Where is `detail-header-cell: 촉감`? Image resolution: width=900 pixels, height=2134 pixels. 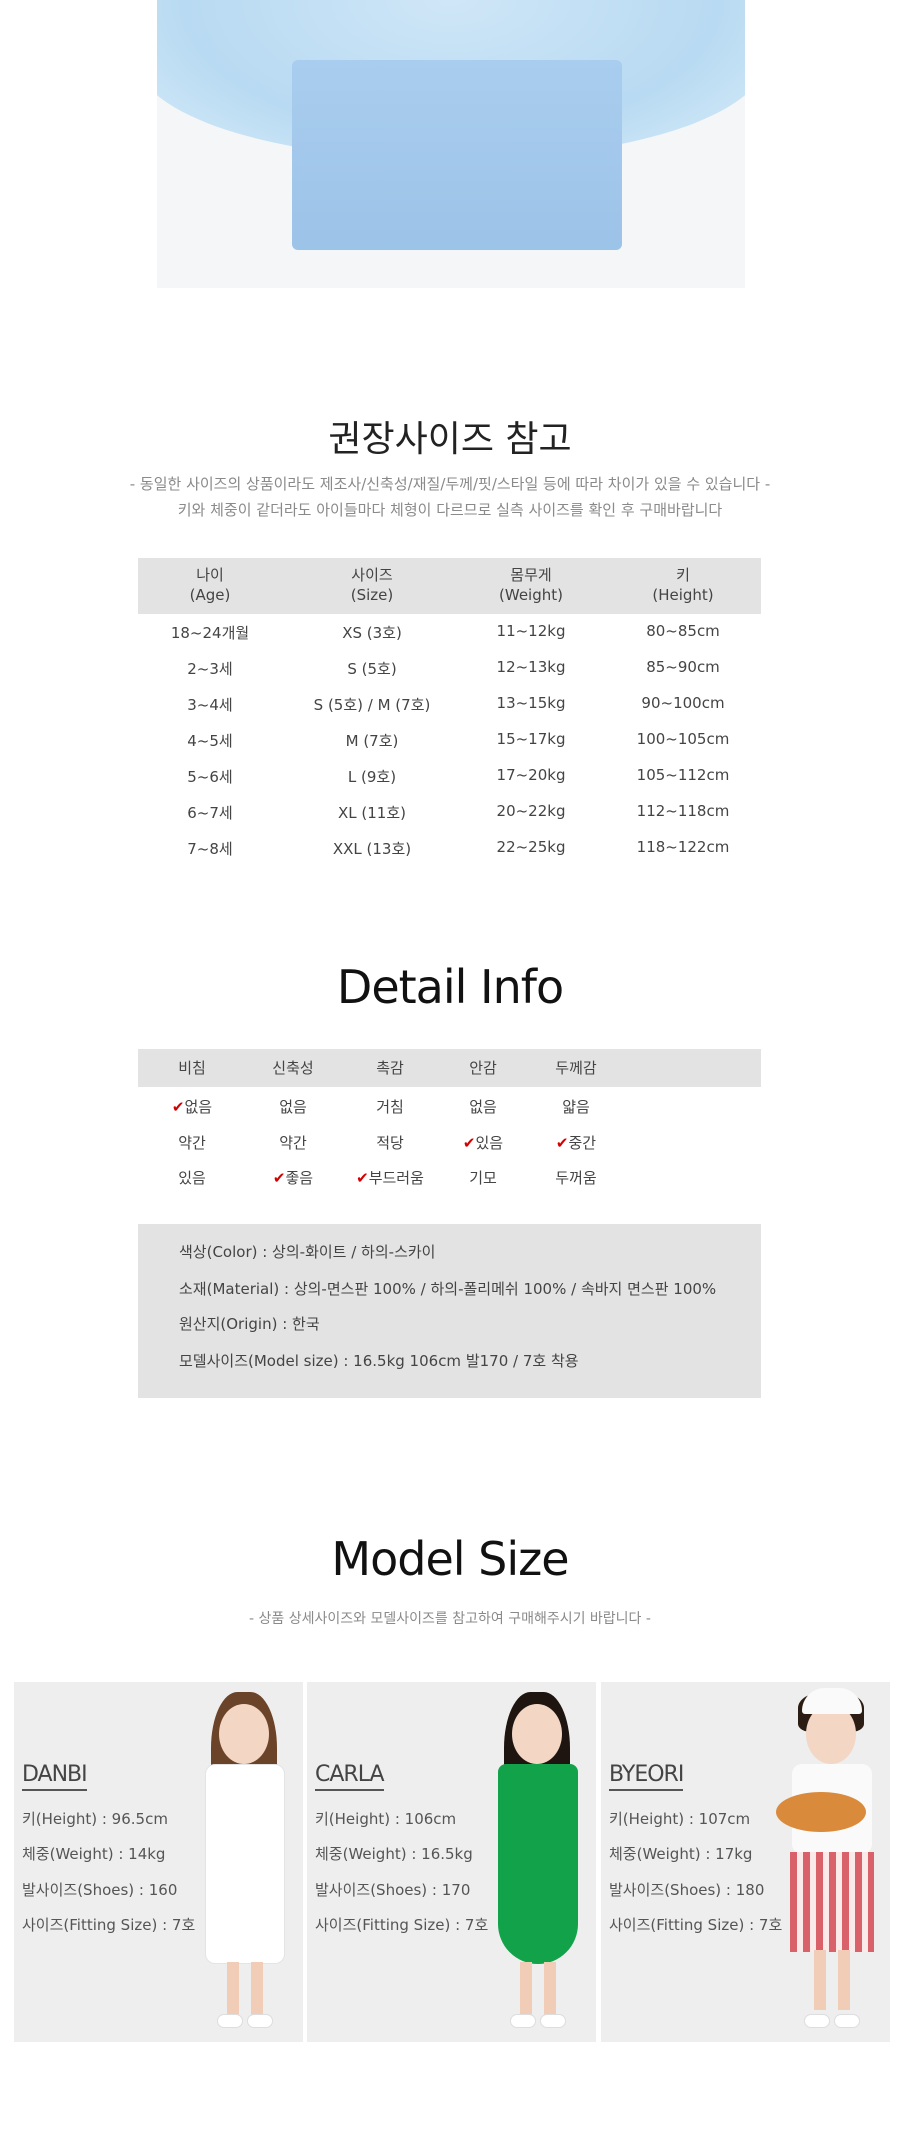 detail-header-cell: 촉감 is located at coordinates (390, 1068).